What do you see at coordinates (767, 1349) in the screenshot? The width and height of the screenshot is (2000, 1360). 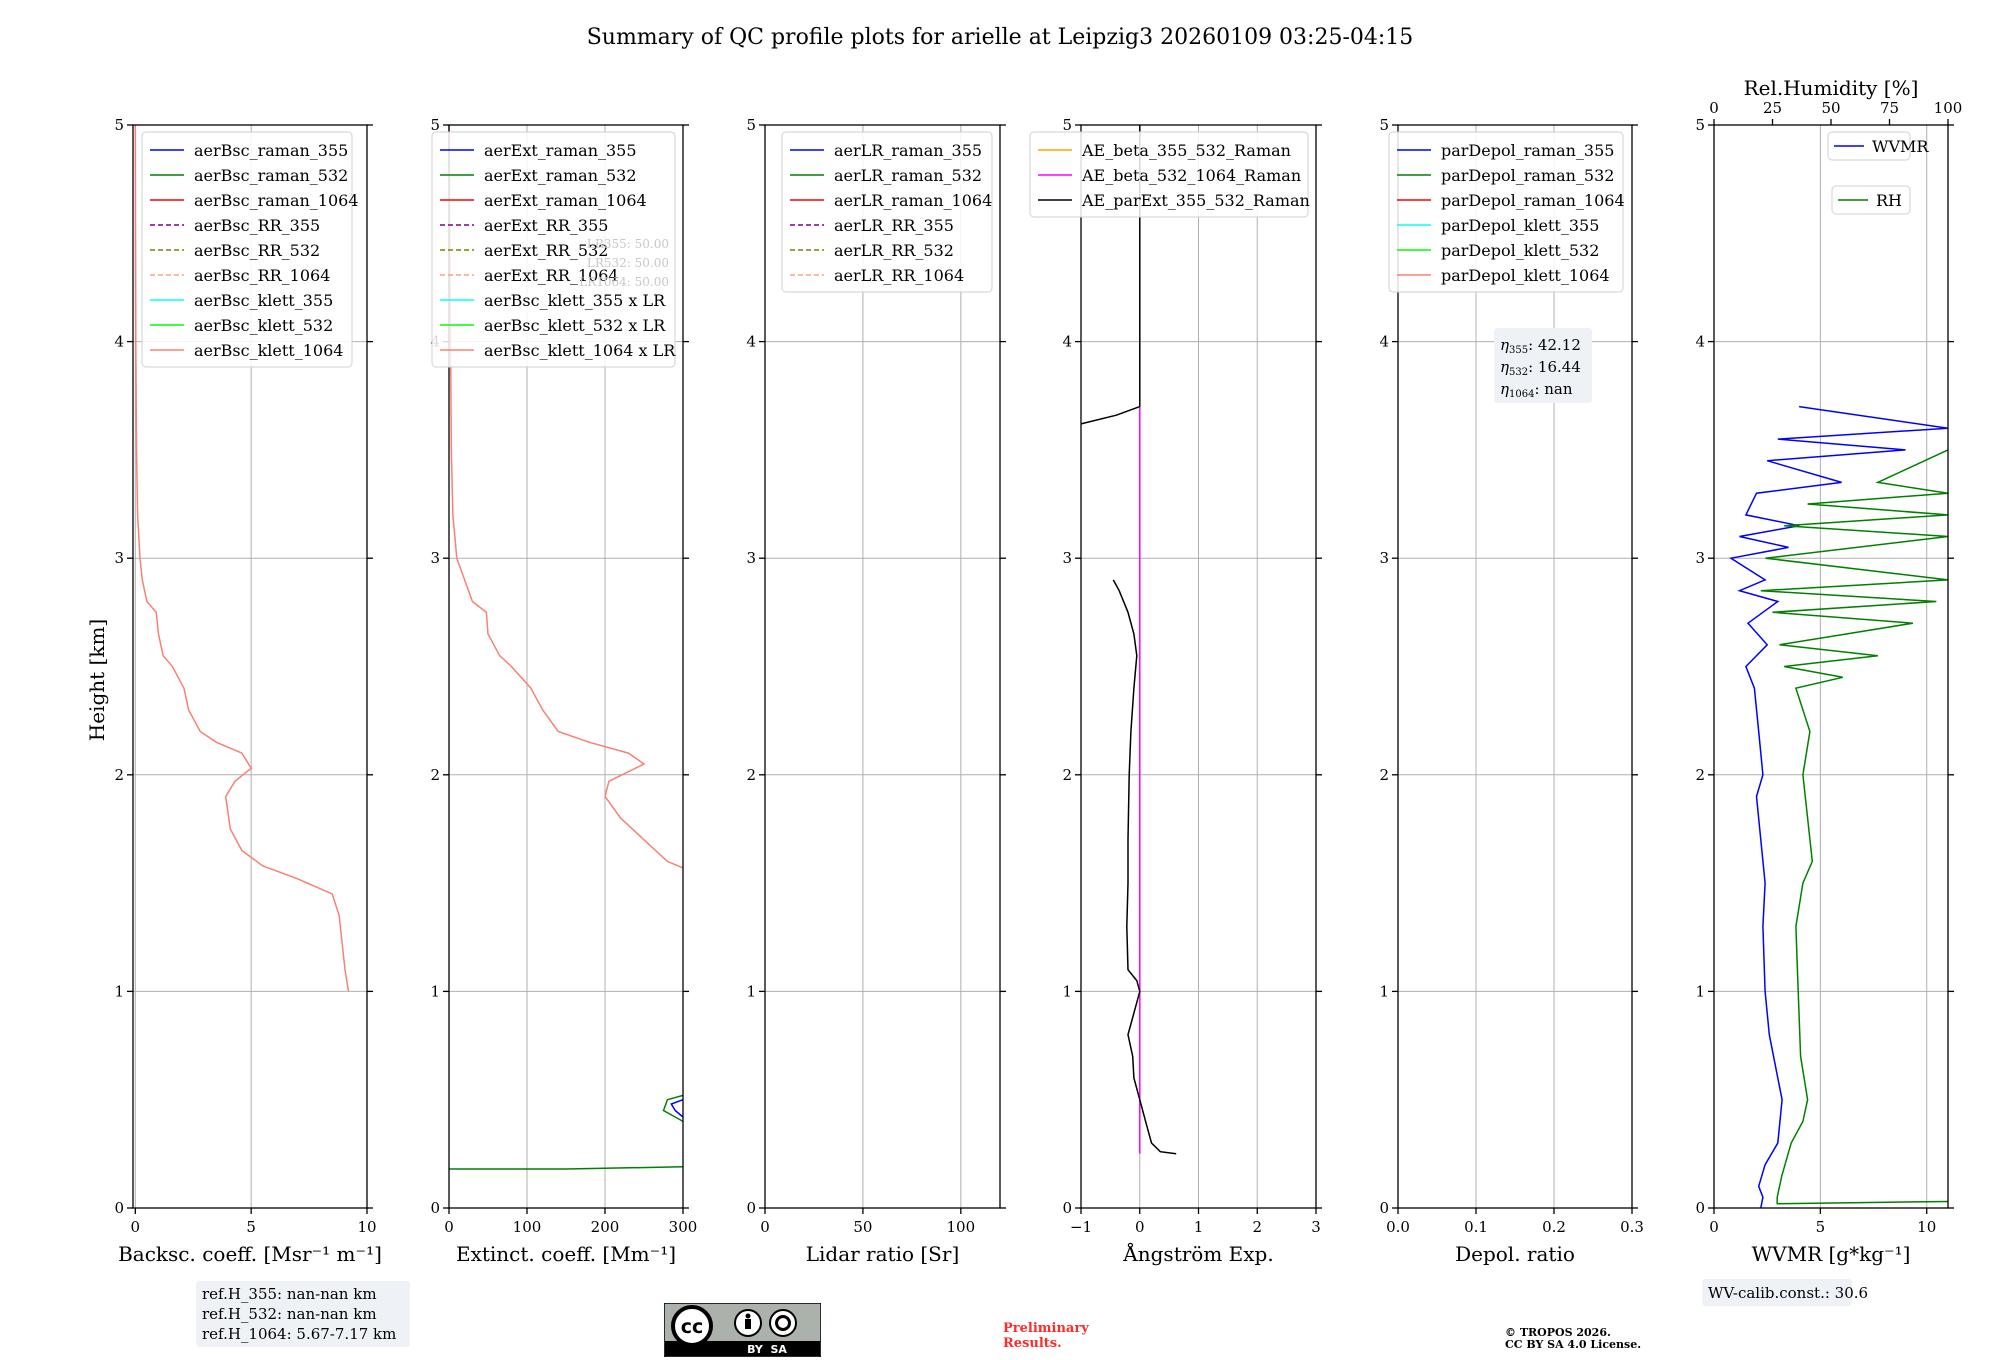 I see `cc-label: BY SA` at bounding box center [767, 1349].